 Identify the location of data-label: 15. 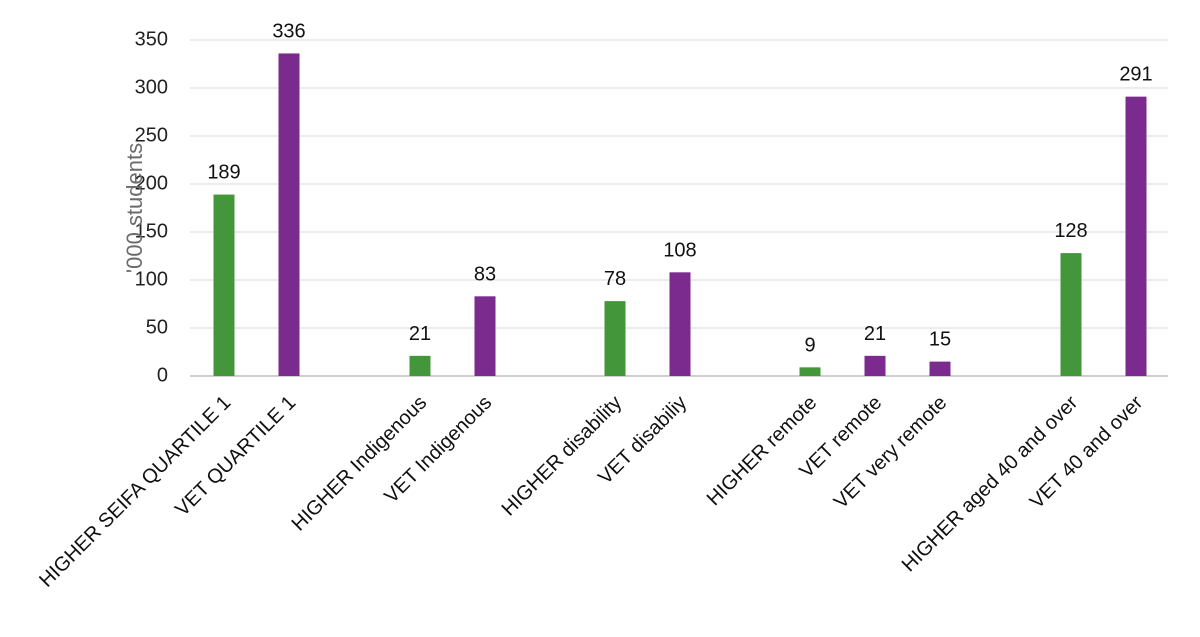
(940, 340).